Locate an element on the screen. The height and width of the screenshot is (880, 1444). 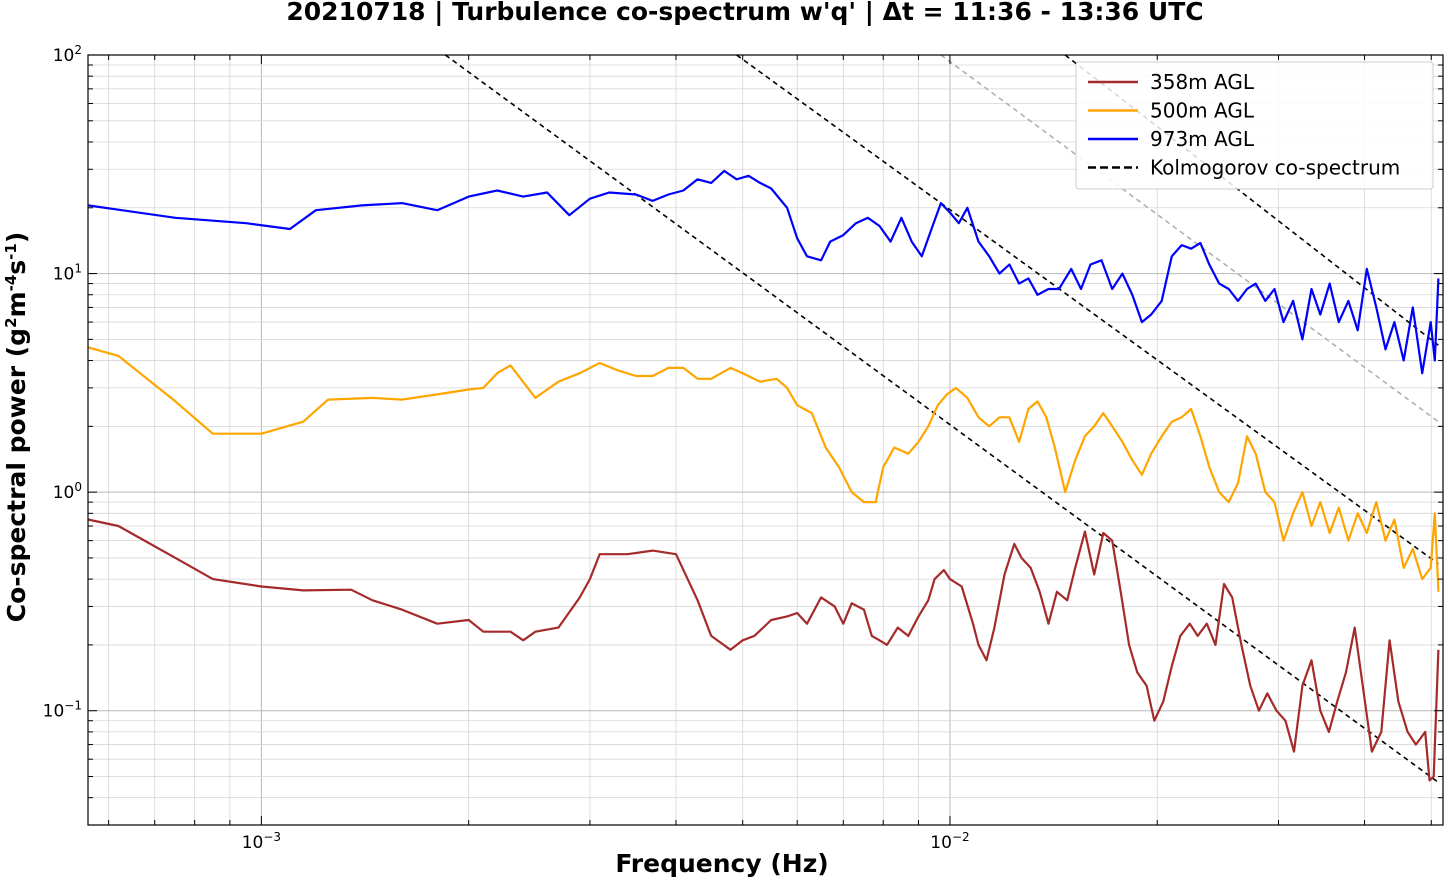
y-tick-label-exponent: 0 is located at coordinates (78, 487).